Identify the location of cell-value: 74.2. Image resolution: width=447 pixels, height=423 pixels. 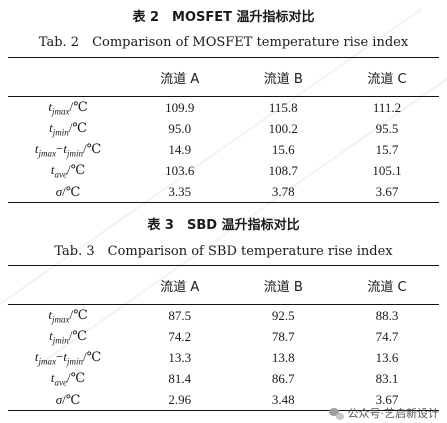
(180, 336).